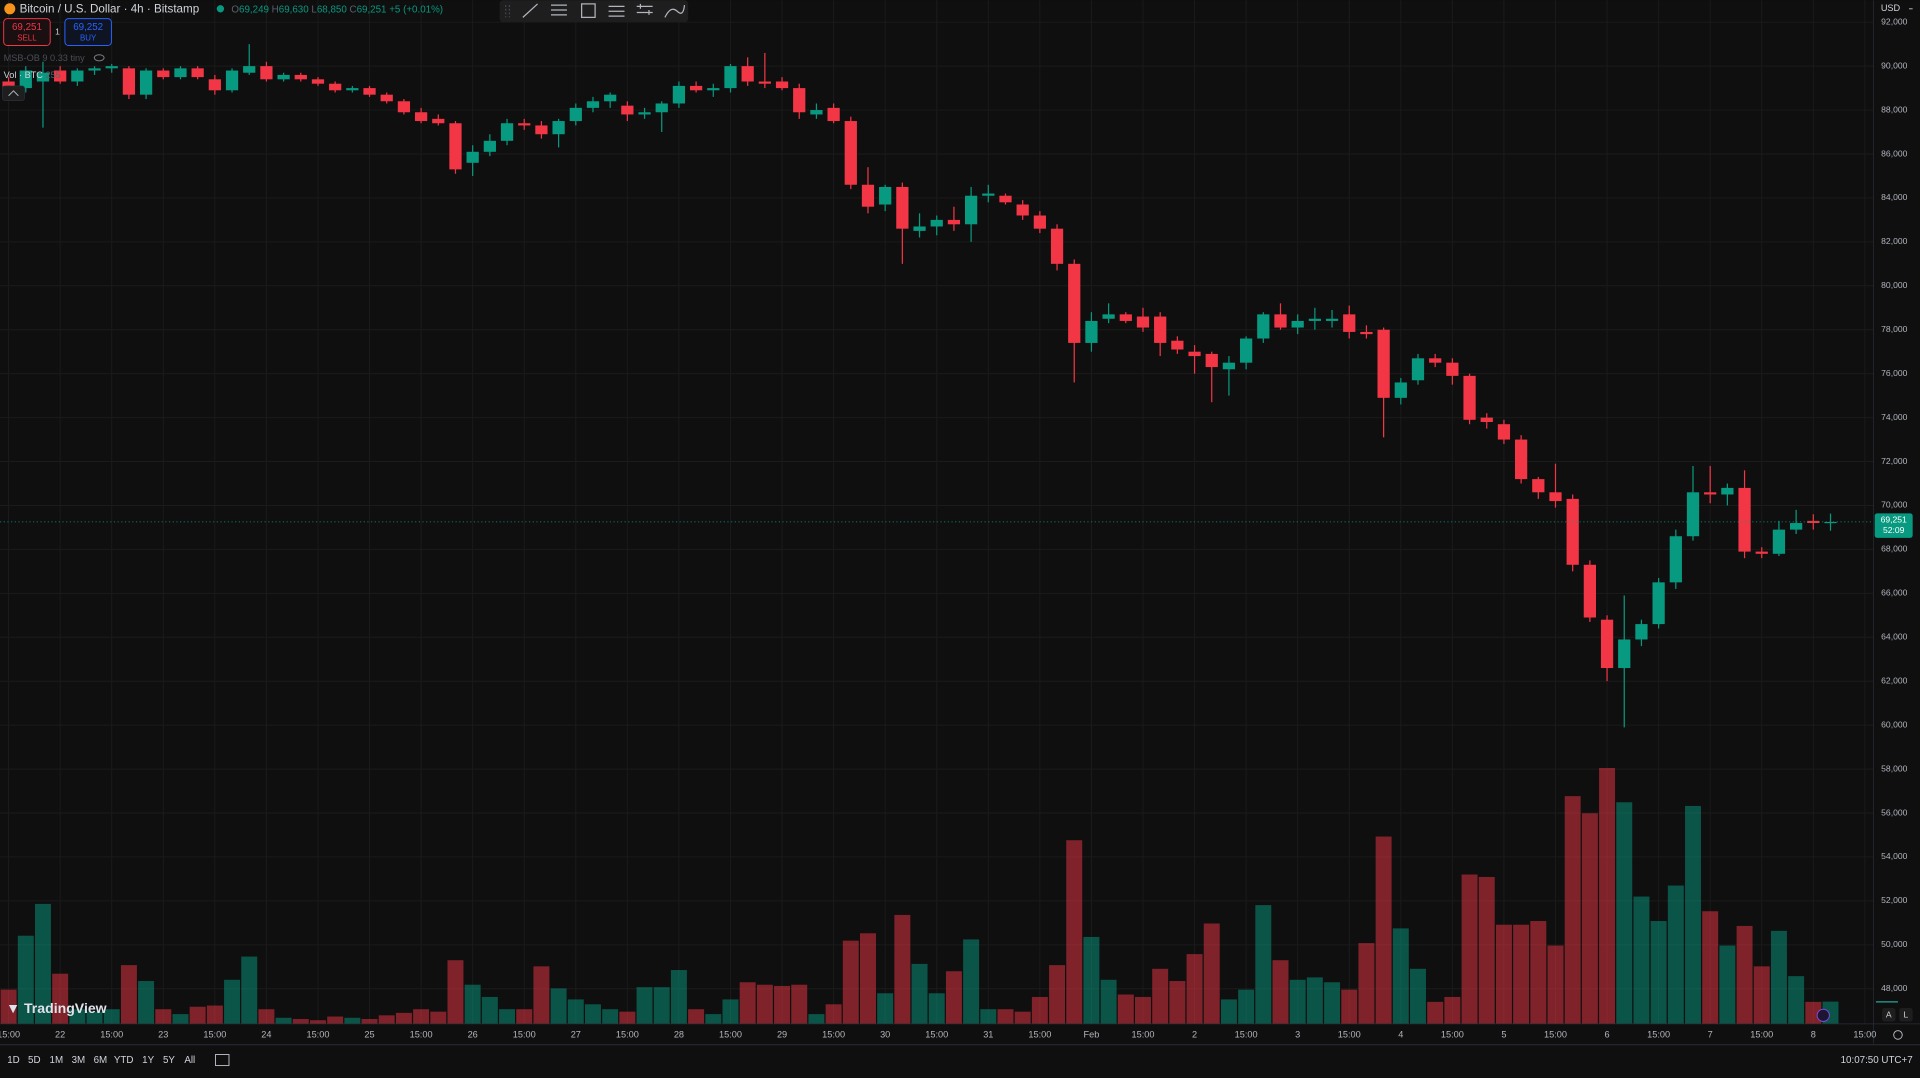 This screenshot has height=1078, width=1920. I want to click on ohlc-value: 68,850, so click(332, 9).